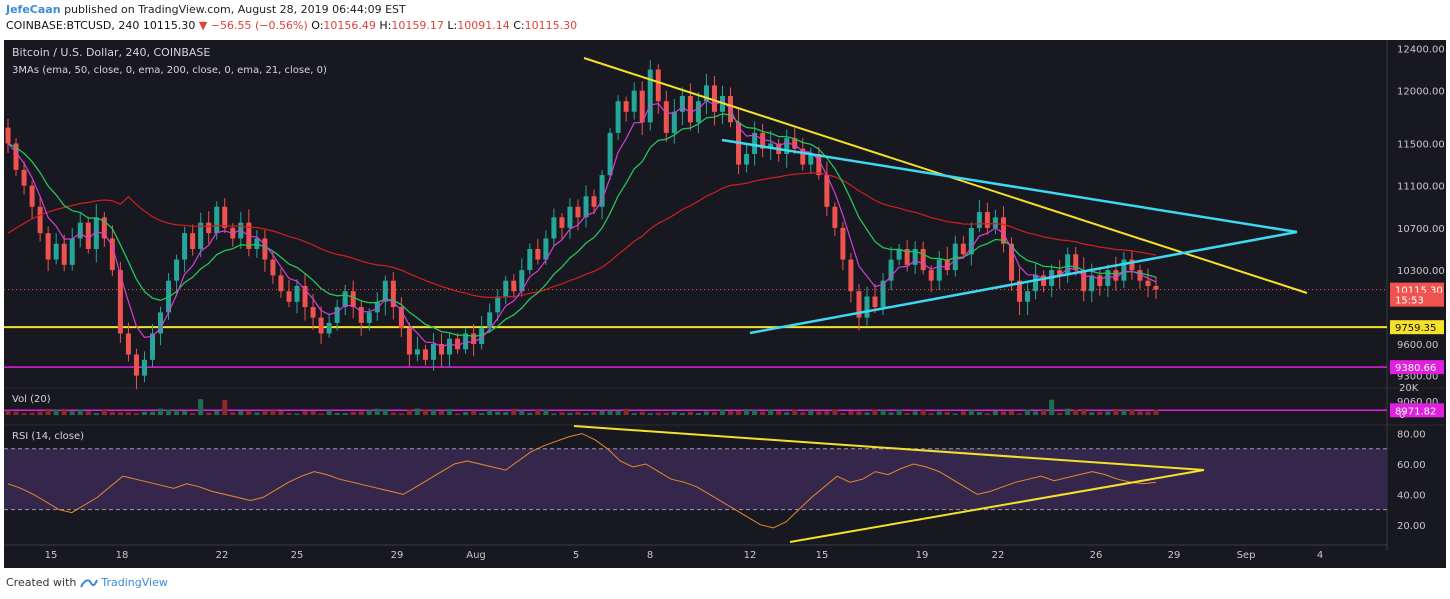 This screenshot has height=599, width=1450. What do you see at coordinates (1320, 555) in the screenshot?
I see `time-axis-tick: 4` at bounding box center [1320, 555].